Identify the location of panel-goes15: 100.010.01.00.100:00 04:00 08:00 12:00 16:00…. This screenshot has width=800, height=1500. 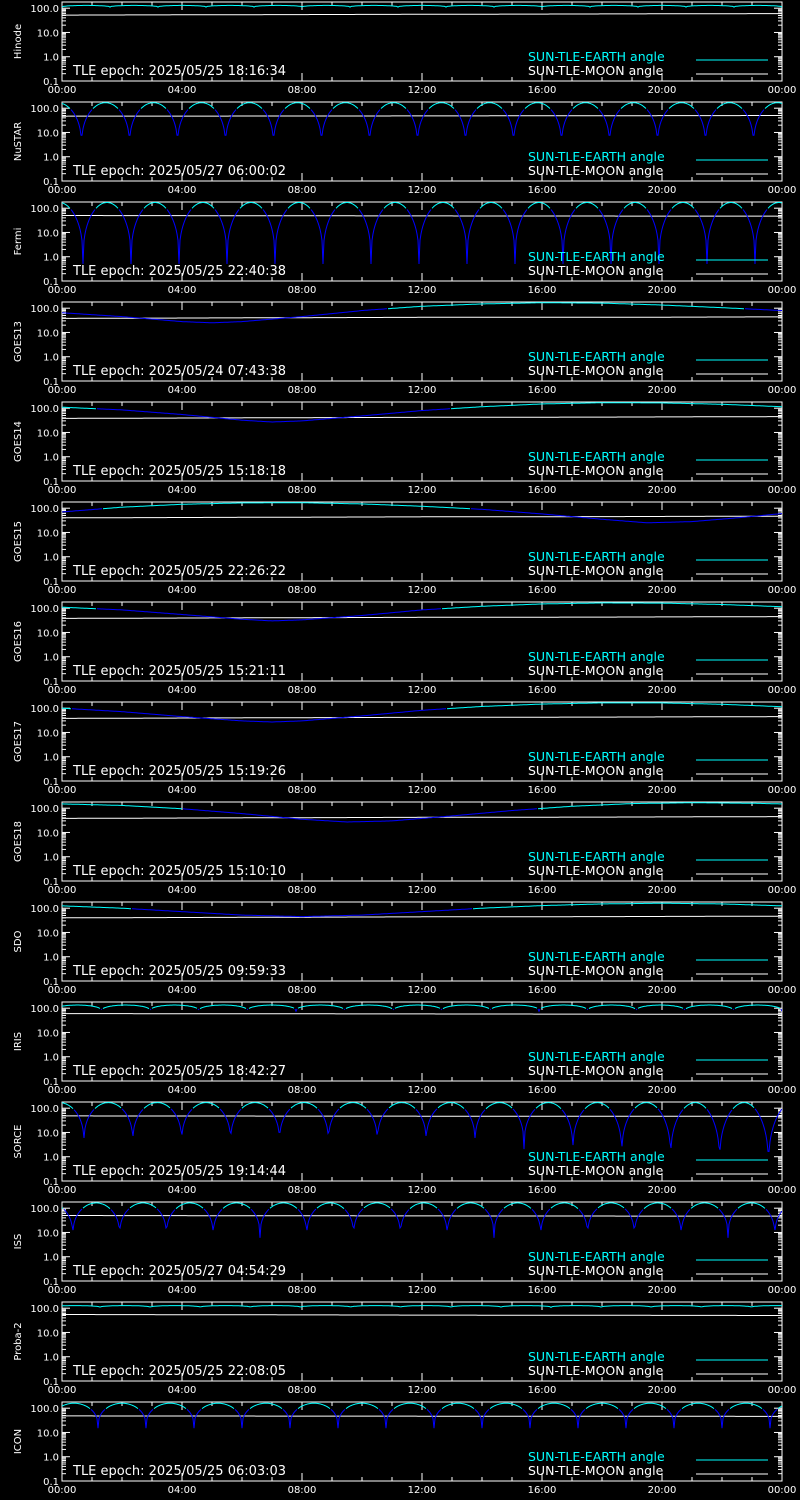
(404, 548).